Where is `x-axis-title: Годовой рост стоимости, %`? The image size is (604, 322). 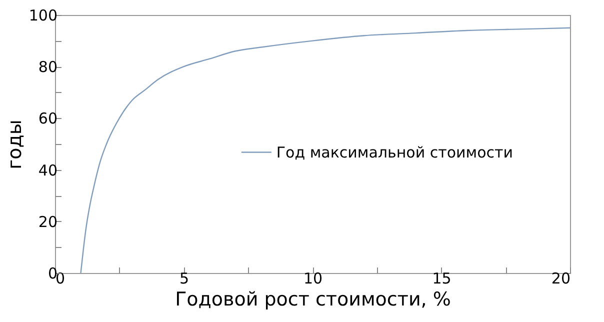 x-axis-title: Годовой рост стоимости, % is located at coordinates (313, 299).